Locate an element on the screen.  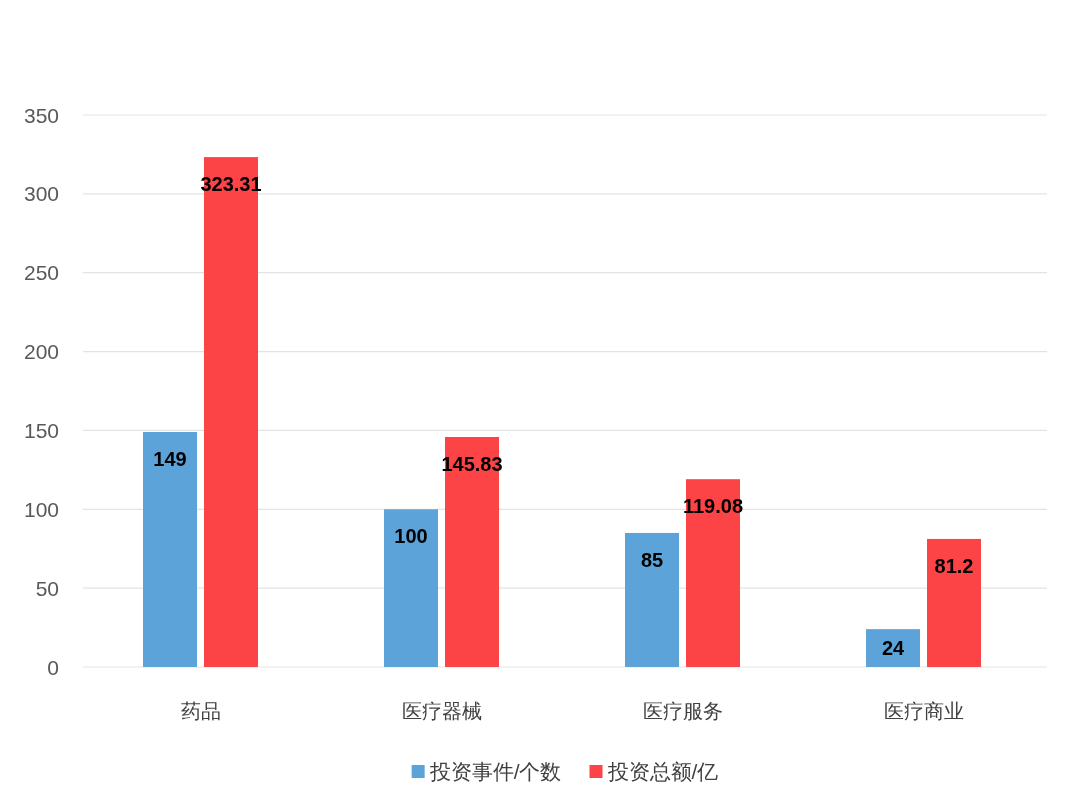
data-label: 149 is located at coordinates (170, 459).